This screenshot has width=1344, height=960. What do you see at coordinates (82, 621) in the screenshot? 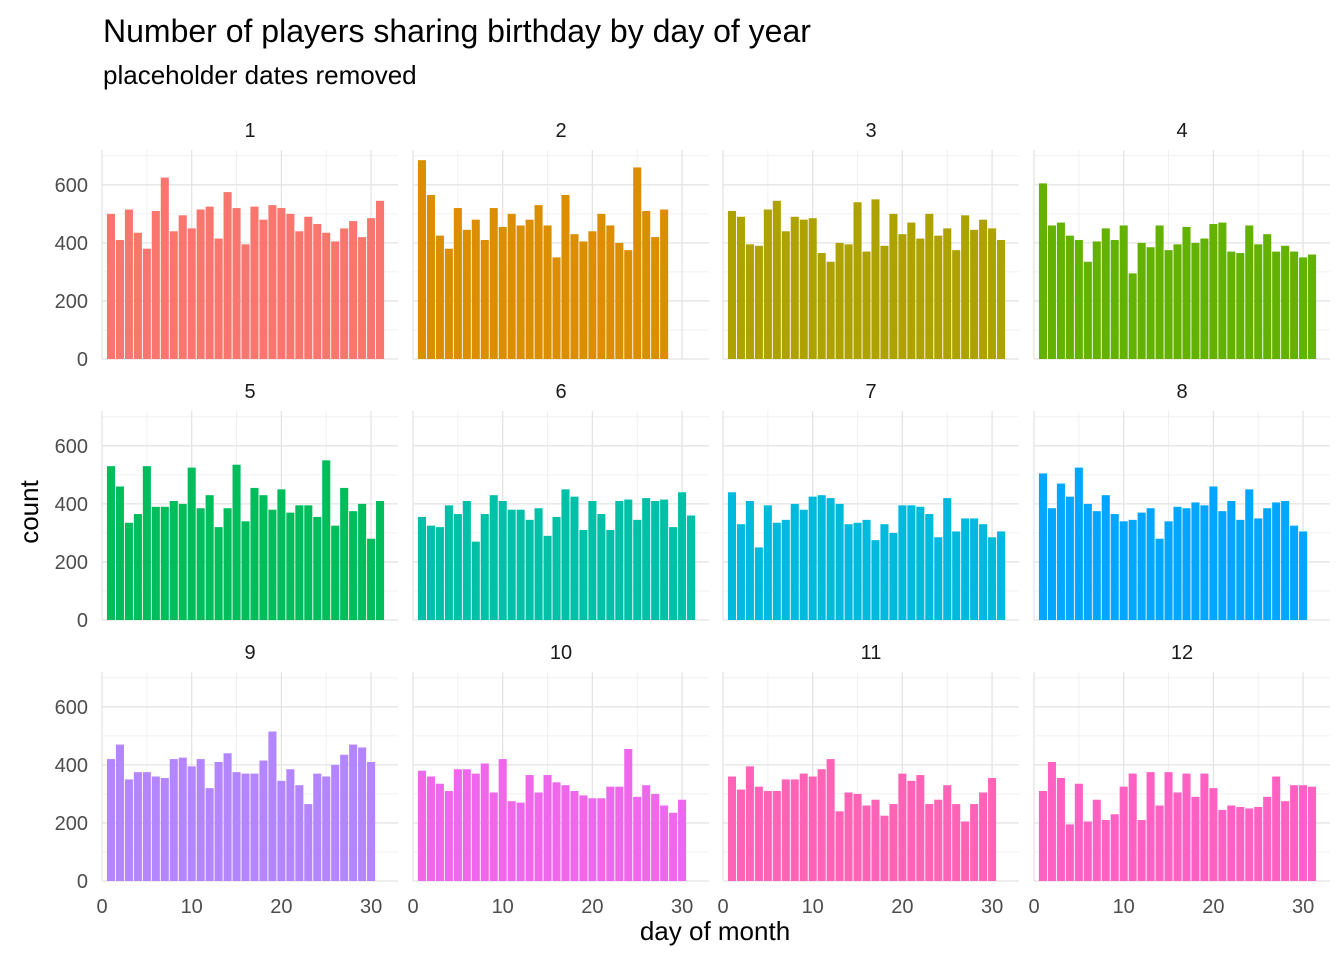
I see `y-tick-label: 0` at bounding box center [82, 621].